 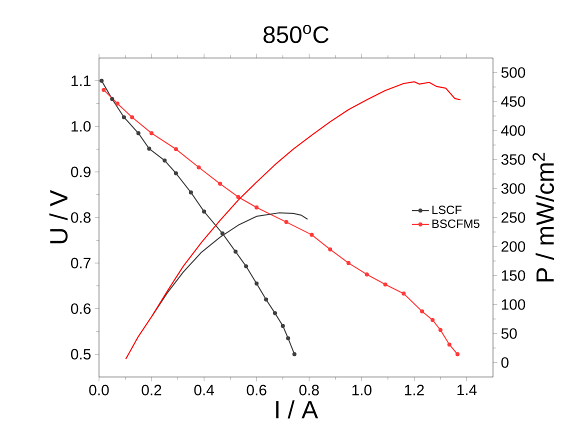 I want to click on y2-tick-label: 150, so click(x=514, y=275).